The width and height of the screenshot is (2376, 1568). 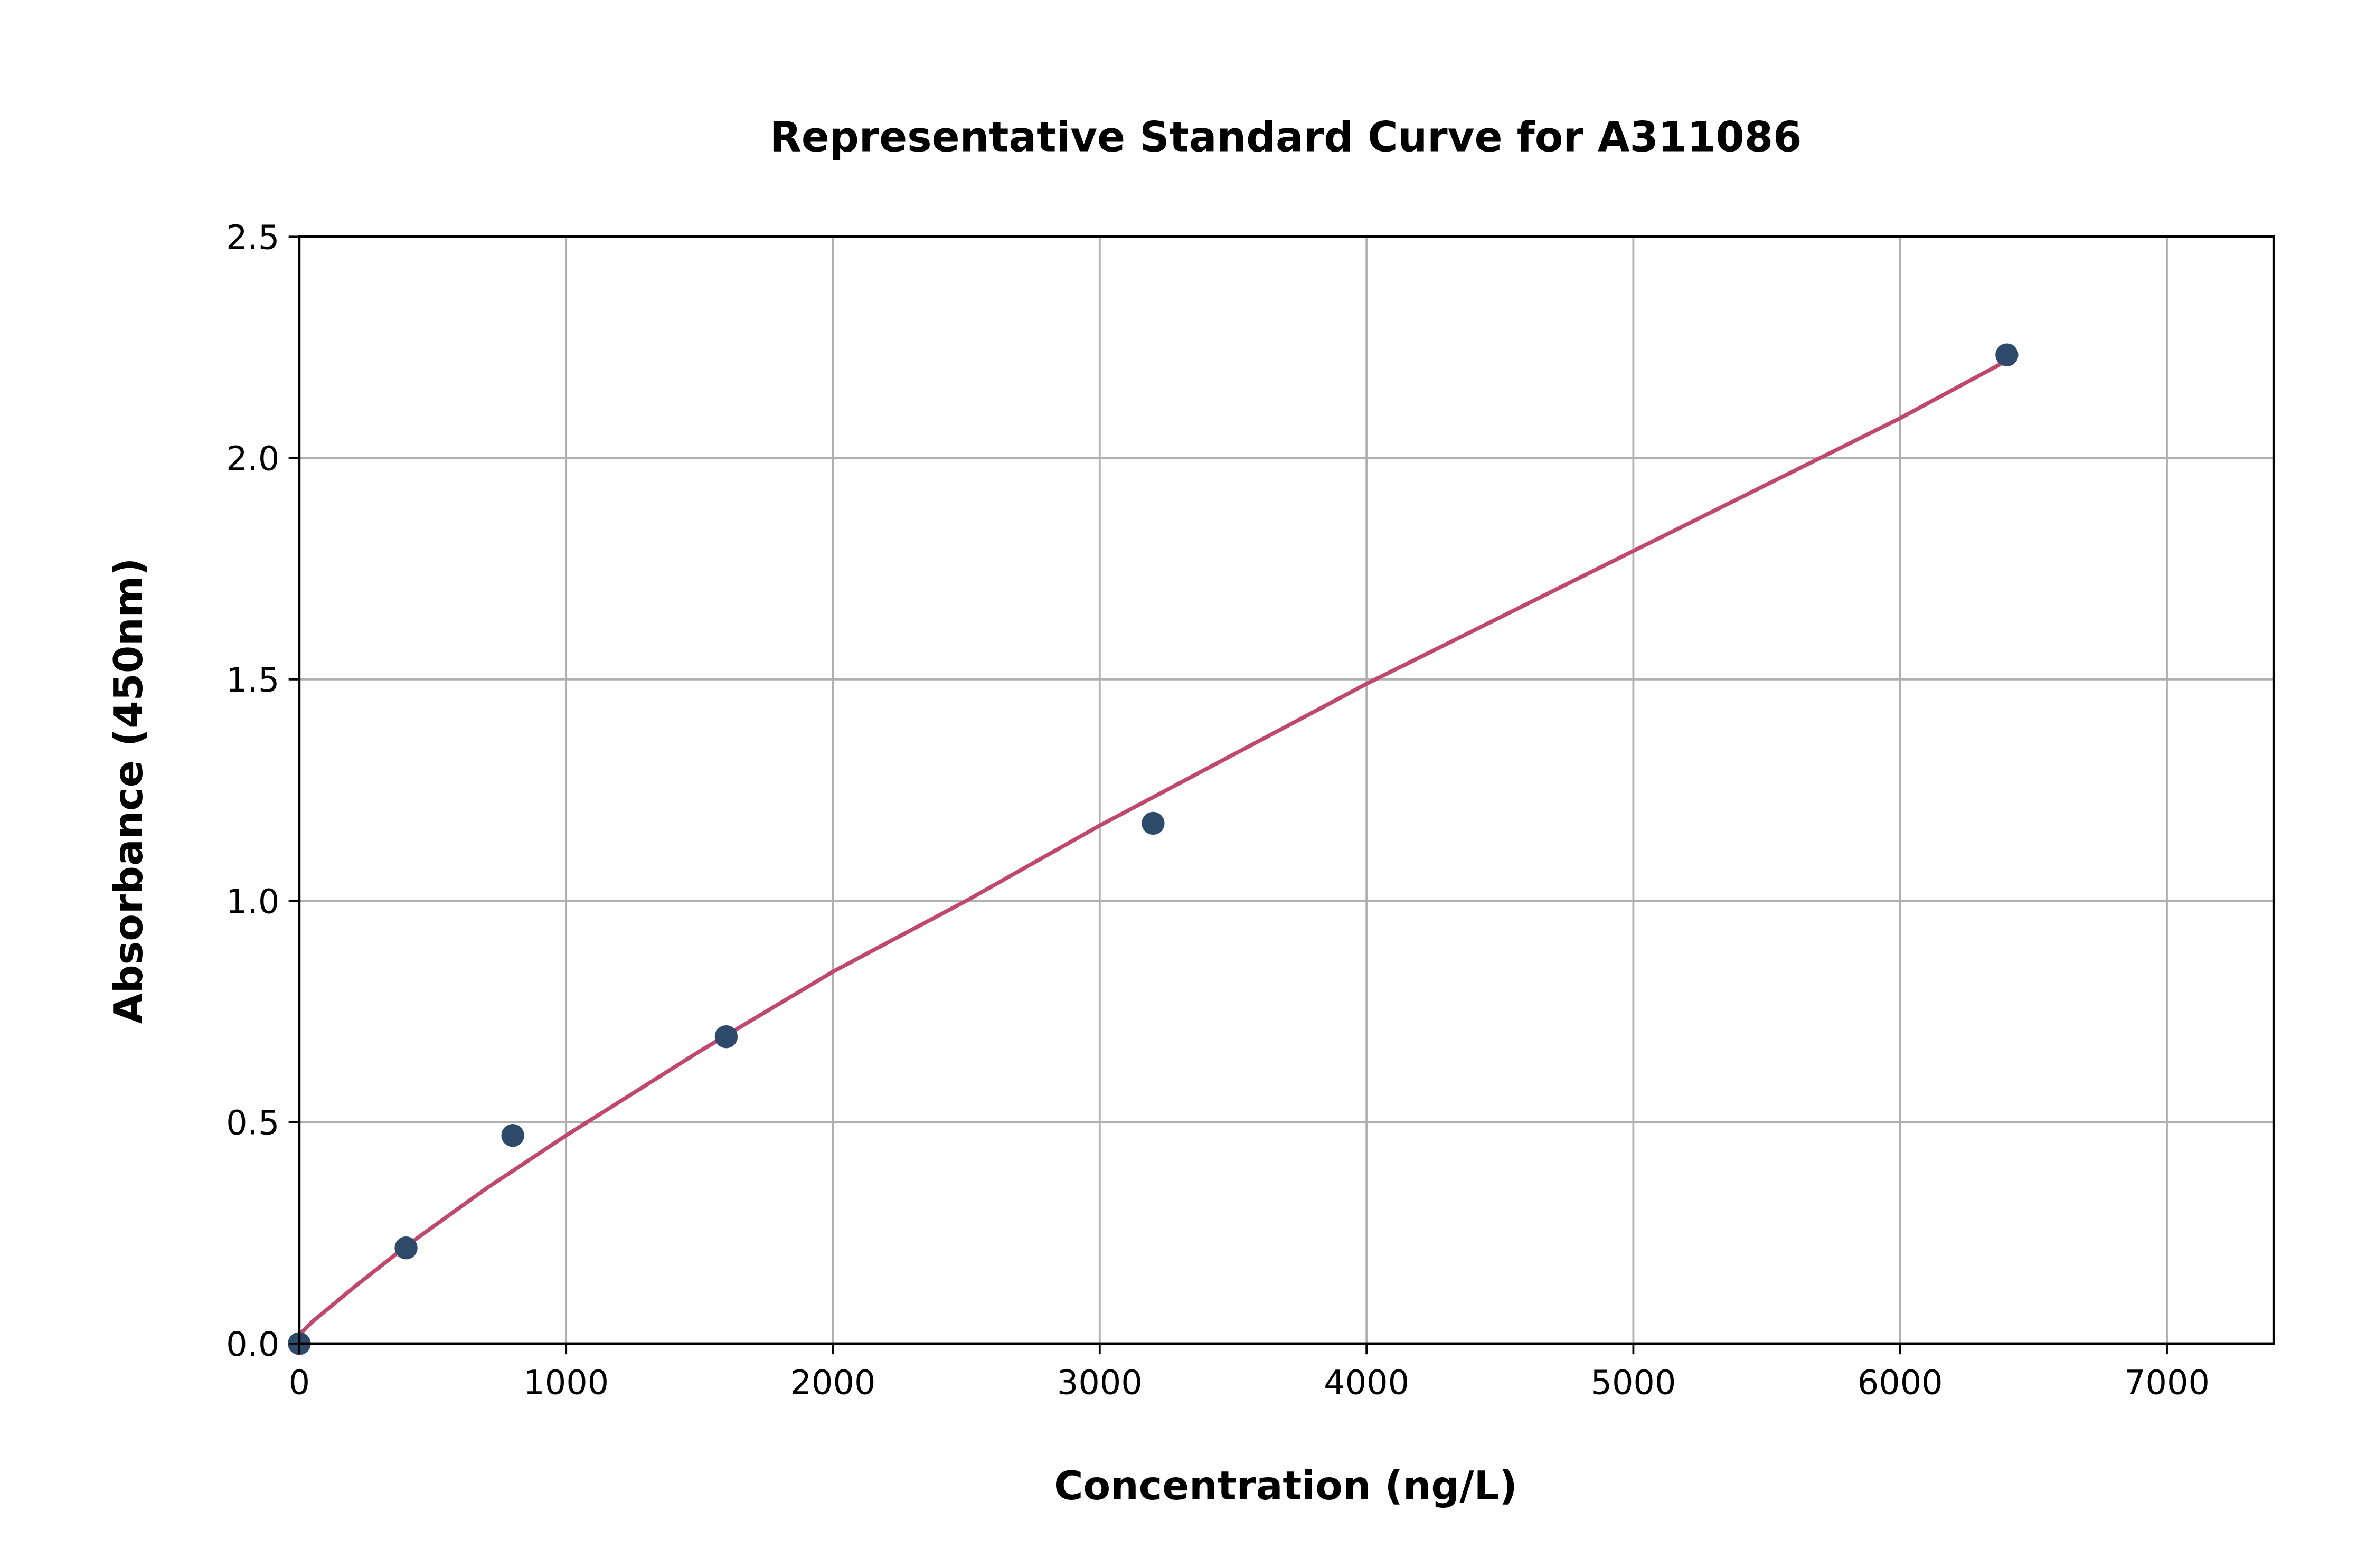 I want to click on x-tick-label: 5000, so click(x=1633, y=1383).